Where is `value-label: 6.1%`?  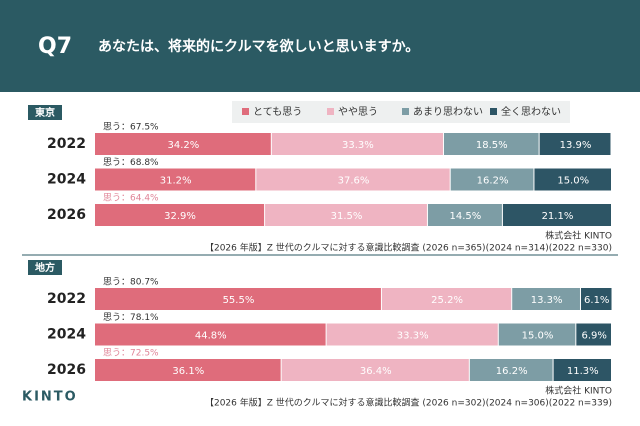
value-label: 6.1% is located at coordinates (596, 300).